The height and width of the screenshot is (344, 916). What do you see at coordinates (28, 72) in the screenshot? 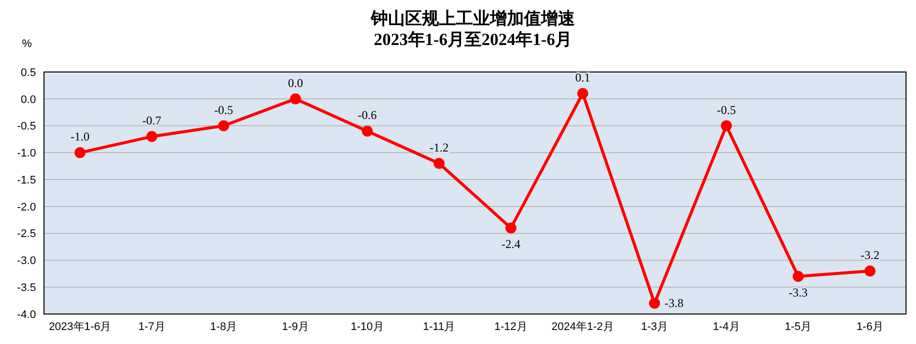
I see `y-tick-label: 0.5` at bounding box center [28, 72].